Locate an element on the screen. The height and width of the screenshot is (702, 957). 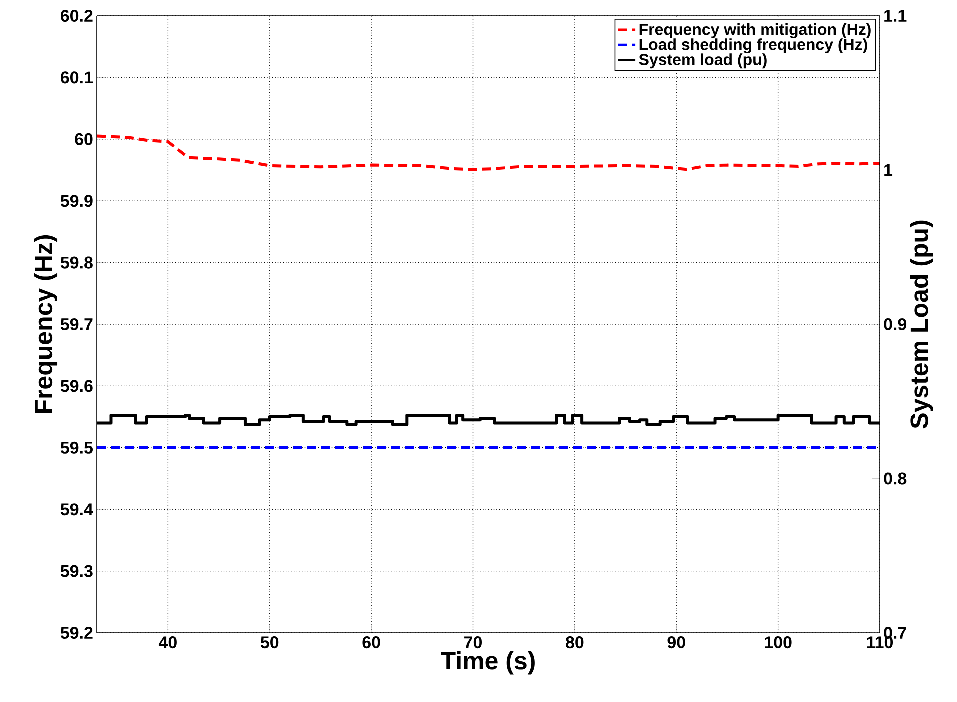
x-tick-label: 100 is located at coordinates (778, 642).